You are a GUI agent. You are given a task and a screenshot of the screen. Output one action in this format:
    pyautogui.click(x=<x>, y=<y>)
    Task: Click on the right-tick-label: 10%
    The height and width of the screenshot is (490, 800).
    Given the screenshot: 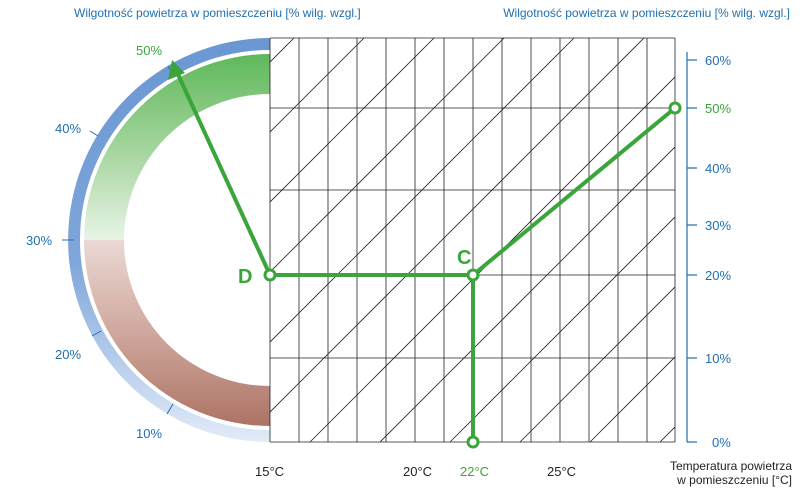 What is the action you would take?
    pyautogui.click(x=718, y=358)
    